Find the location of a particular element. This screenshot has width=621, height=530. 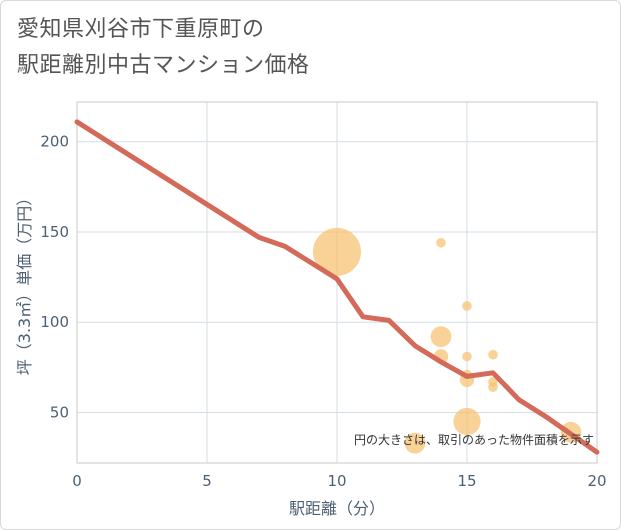

y-tick-label: 200 is located at coordinates (54, 142).